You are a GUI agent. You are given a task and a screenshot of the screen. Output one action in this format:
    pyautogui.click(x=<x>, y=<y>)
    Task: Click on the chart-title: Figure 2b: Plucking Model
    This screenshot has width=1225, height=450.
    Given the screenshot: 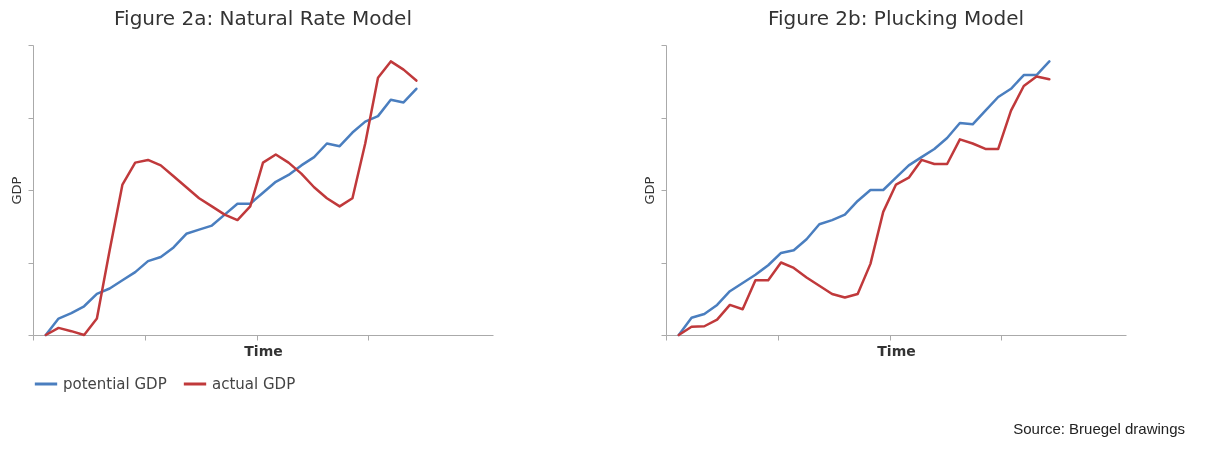 What is the action you would take?
    pyautogui.click(x=896, y=17)
    